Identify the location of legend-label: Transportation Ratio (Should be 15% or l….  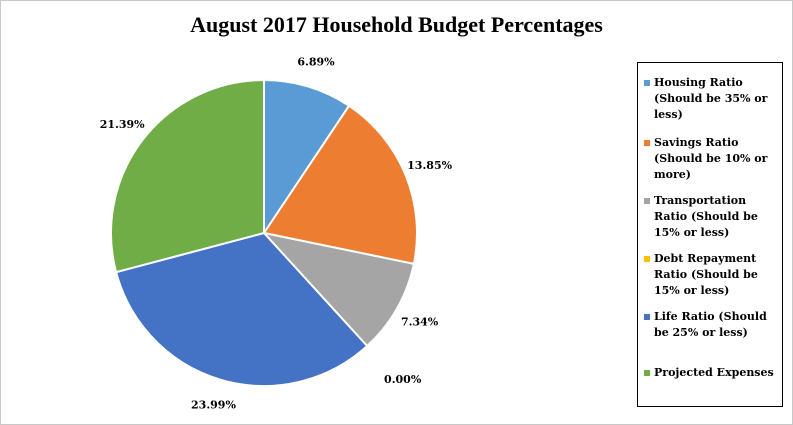
(706, 216).